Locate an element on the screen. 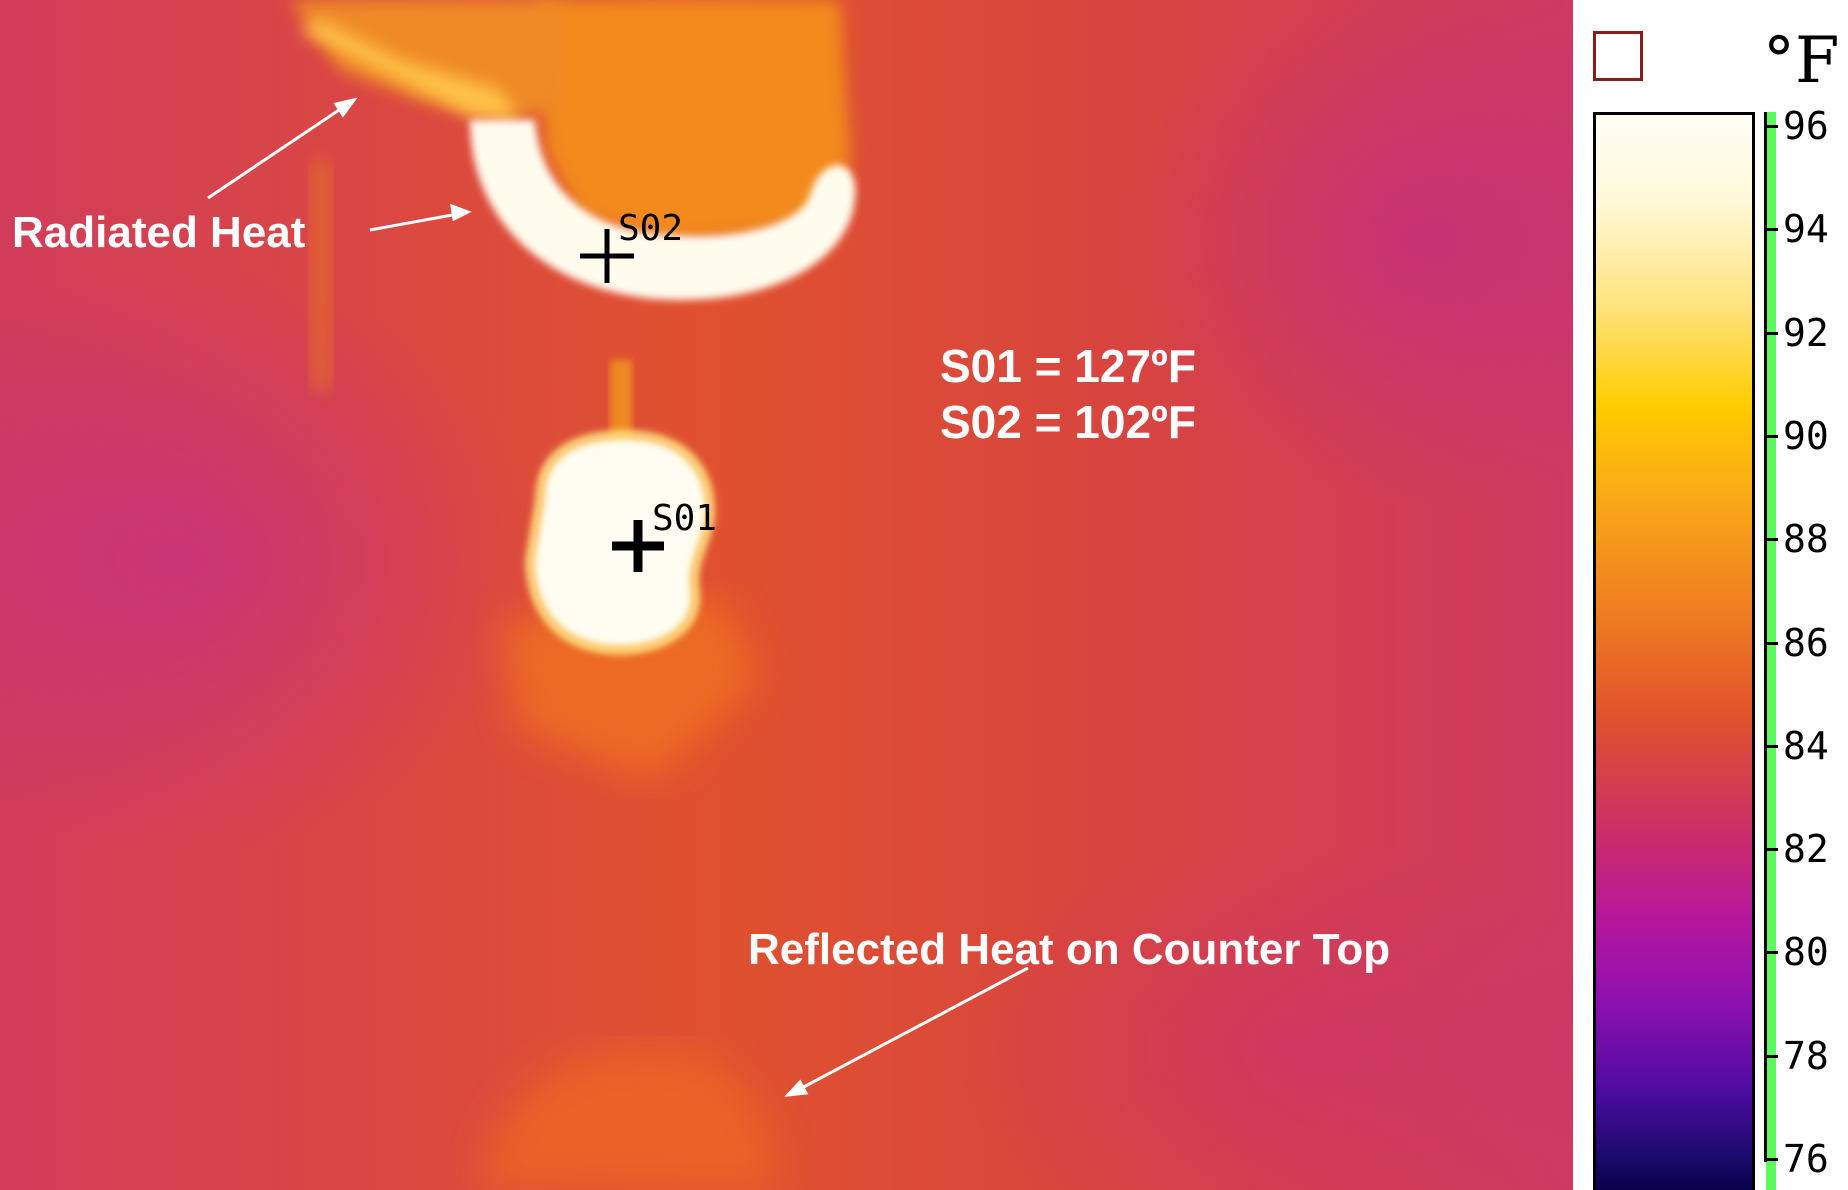  hot-spout is located at coordinates (663, 210).